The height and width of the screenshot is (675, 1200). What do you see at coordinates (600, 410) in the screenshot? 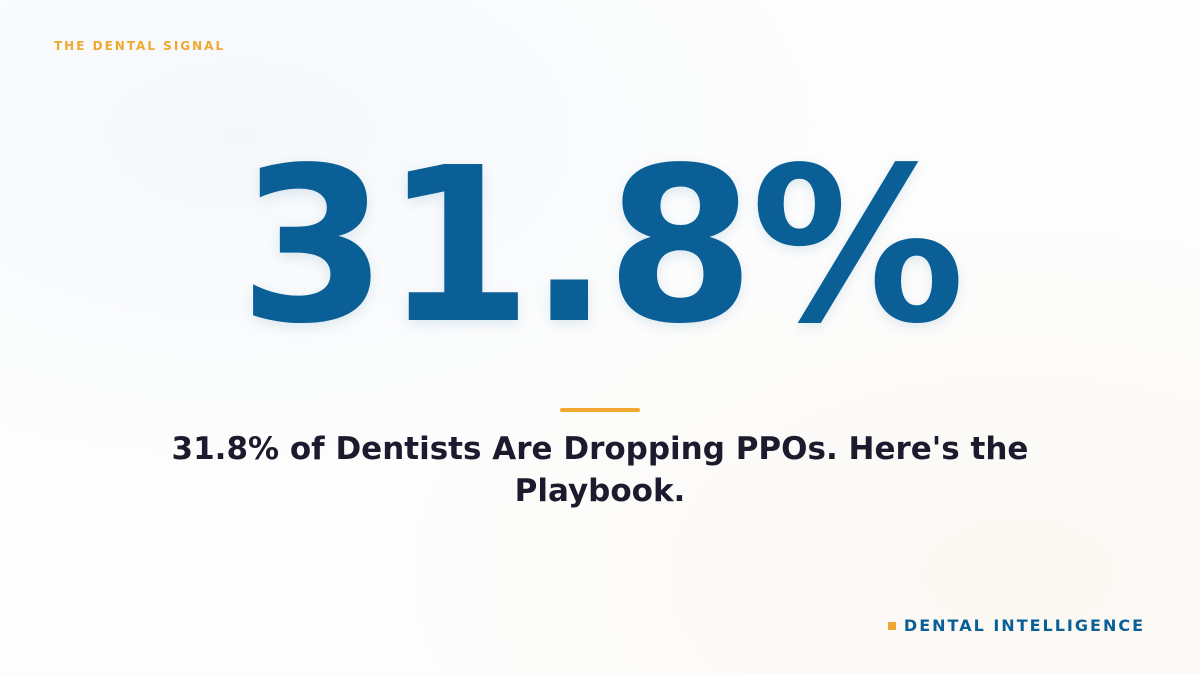
I see `divider` at bounding box center [600, 410].